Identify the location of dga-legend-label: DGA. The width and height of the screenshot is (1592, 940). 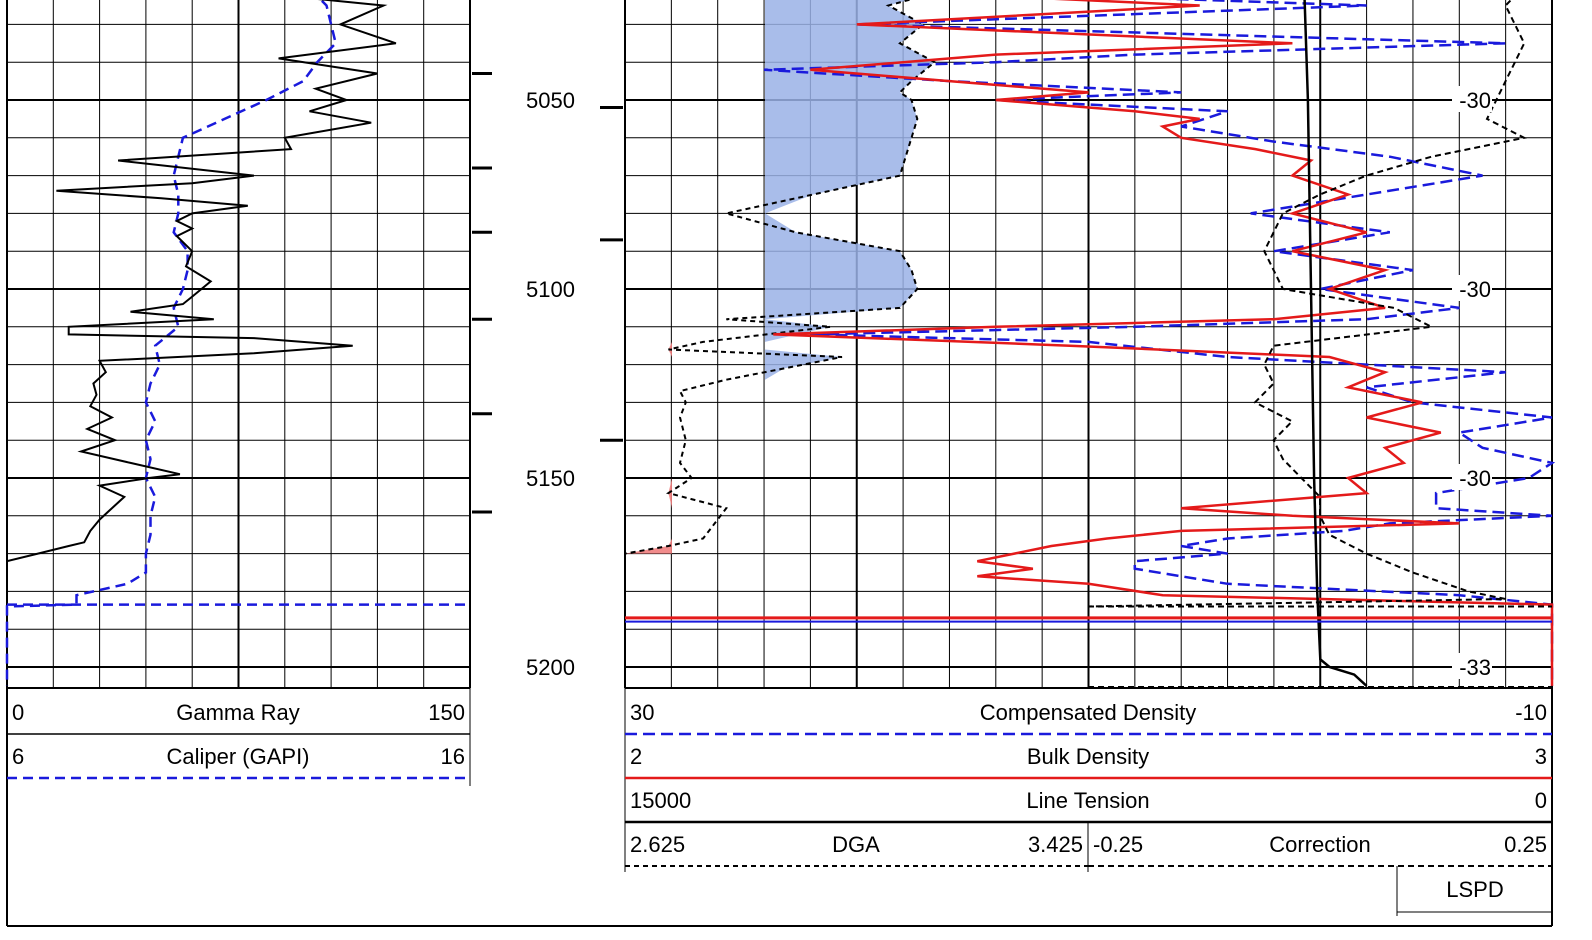
(856, 844).